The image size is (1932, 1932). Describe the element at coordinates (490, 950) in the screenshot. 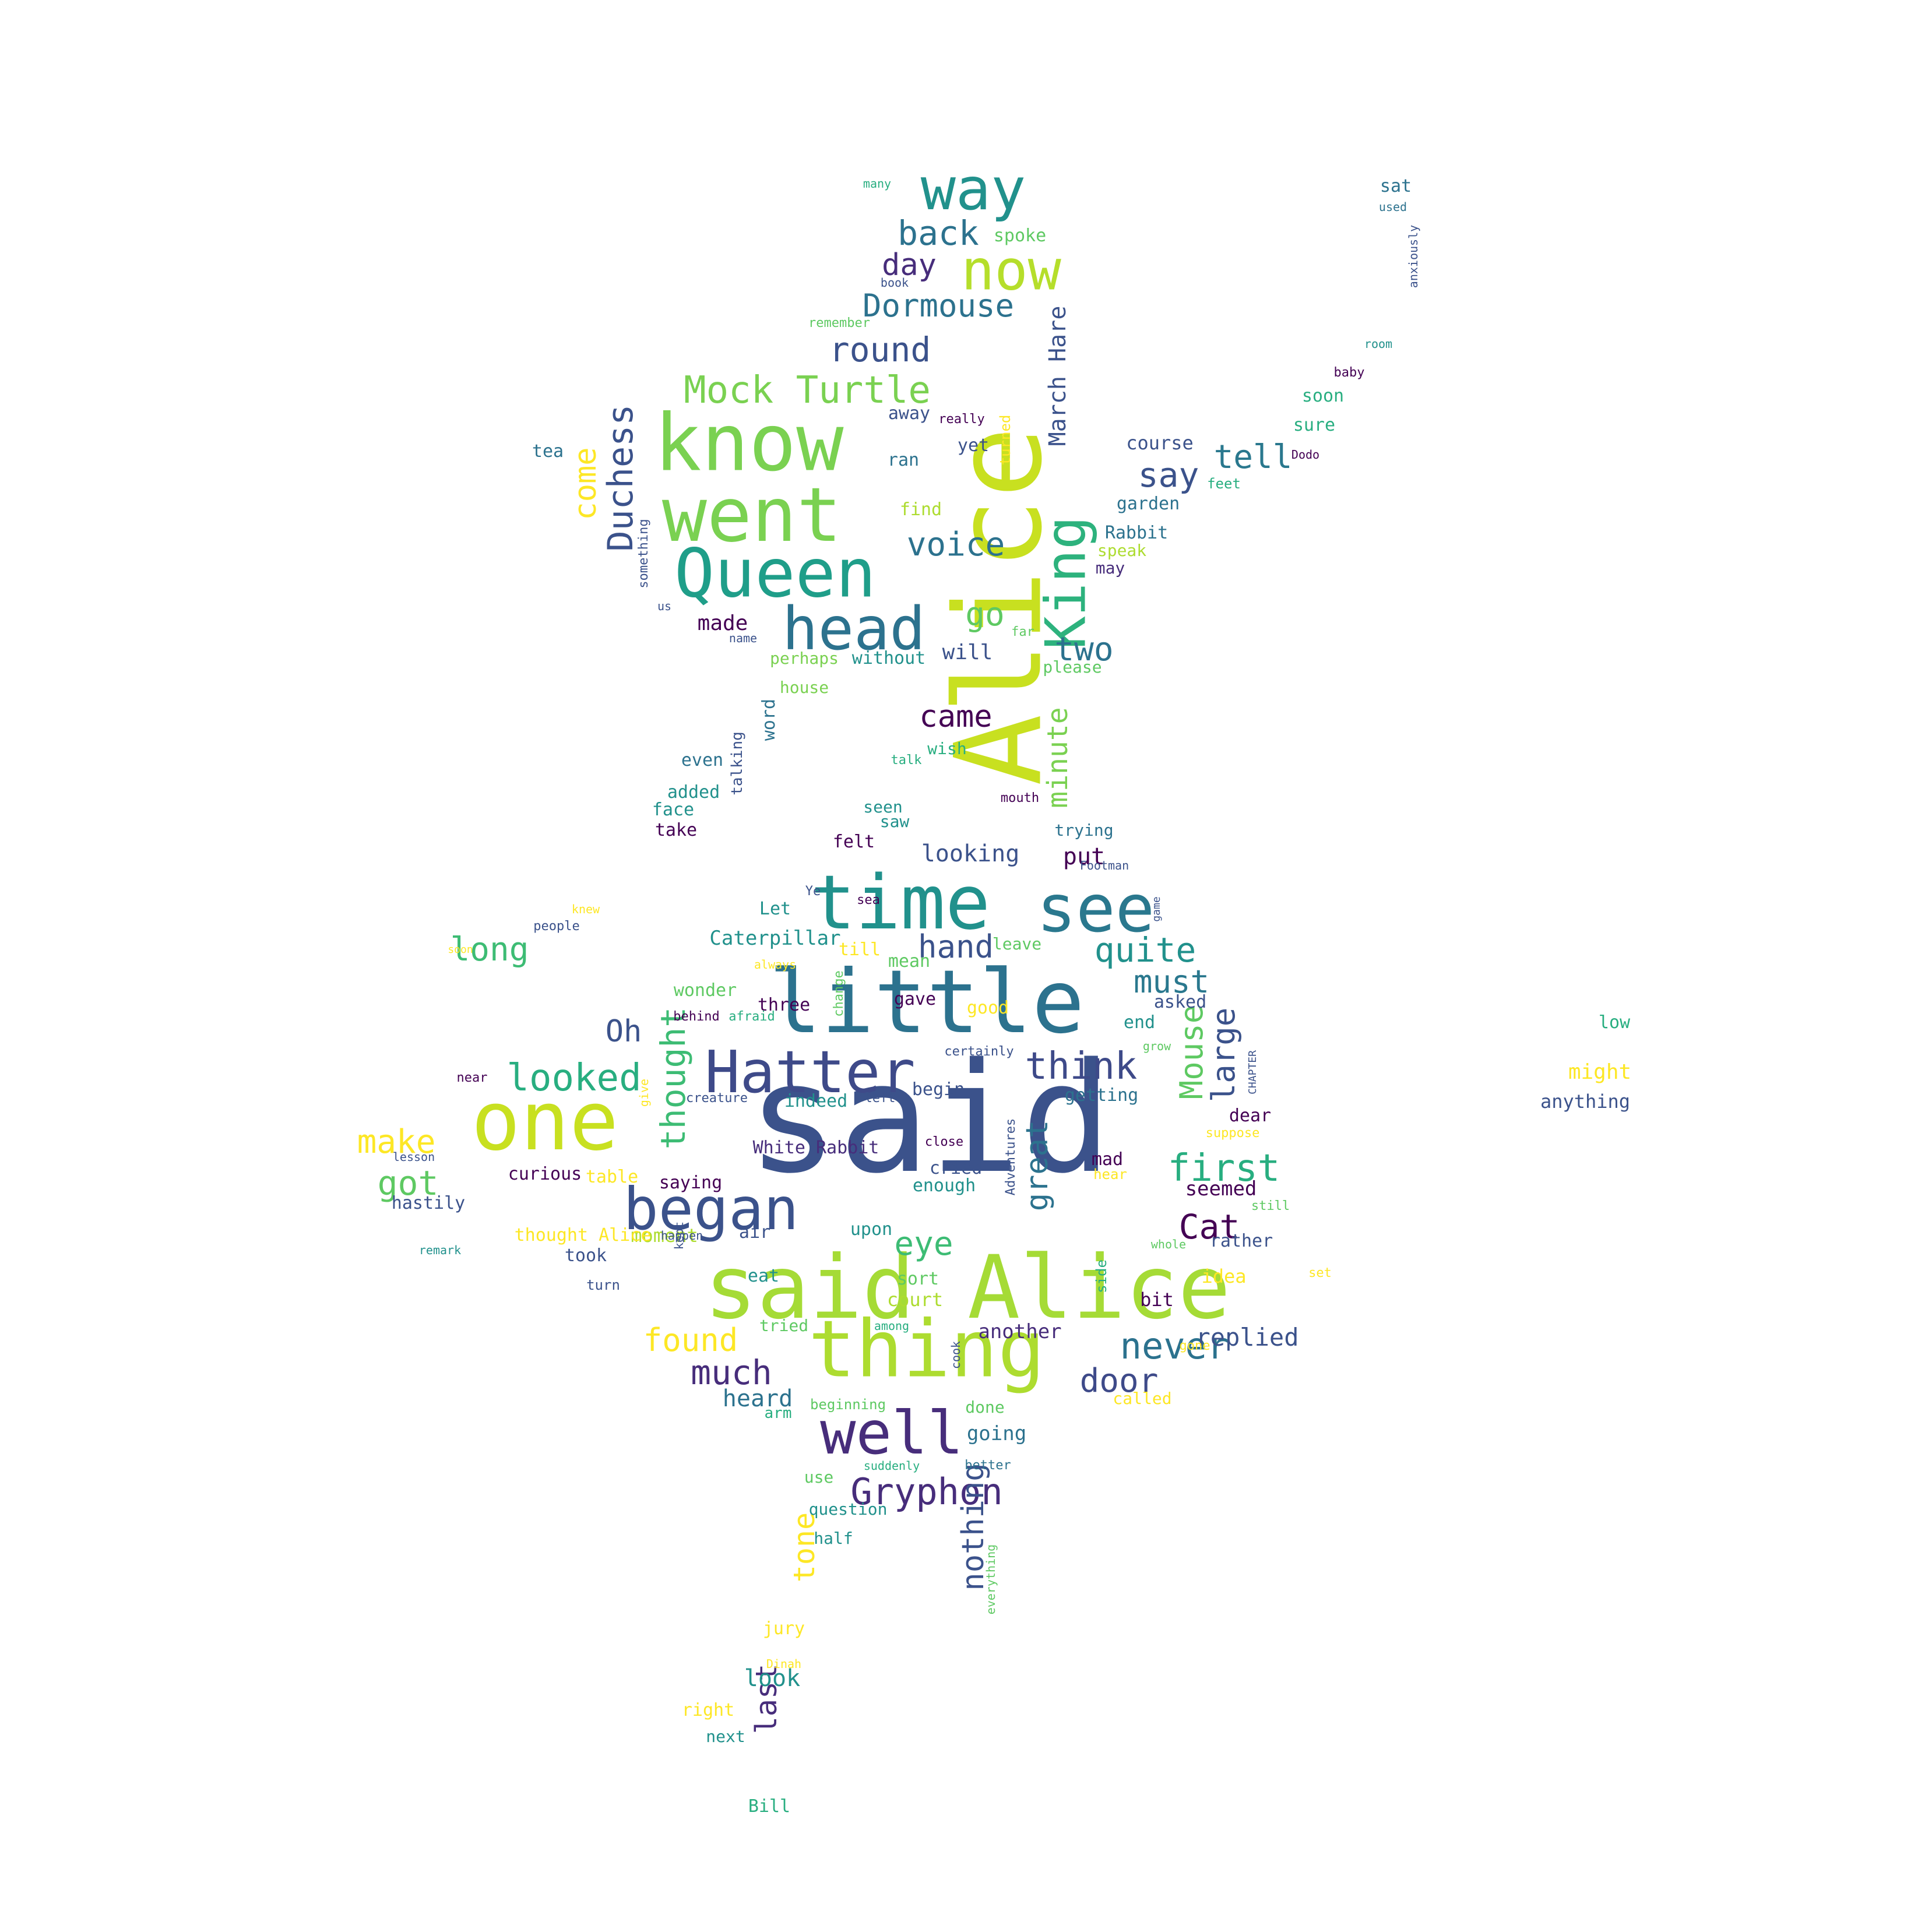

I see `cloud-word: long` at that location.